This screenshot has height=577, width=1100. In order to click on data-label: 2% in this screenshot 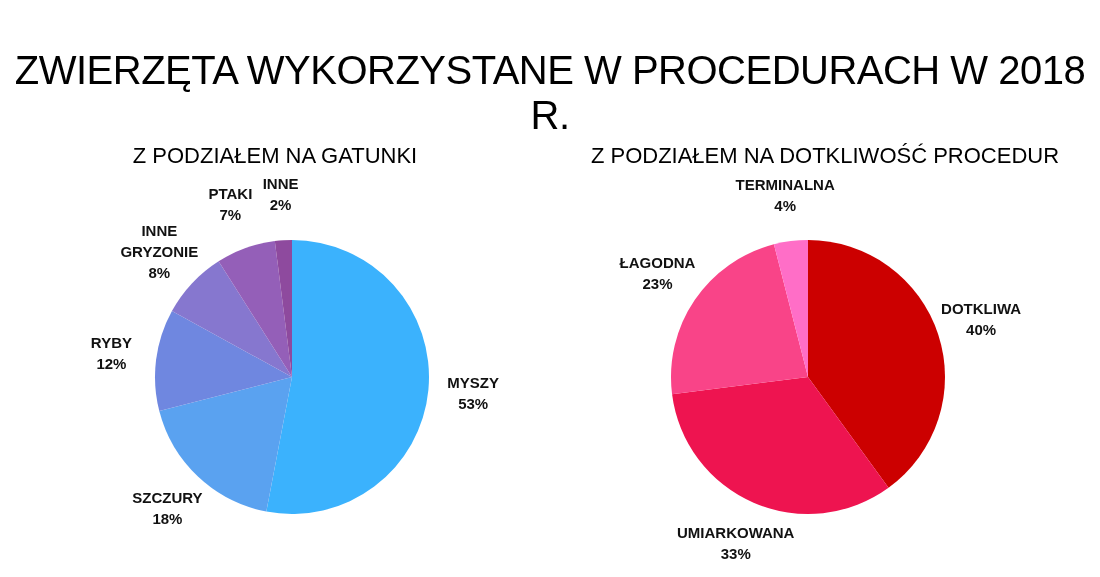, I will do `click(280, 204)`.